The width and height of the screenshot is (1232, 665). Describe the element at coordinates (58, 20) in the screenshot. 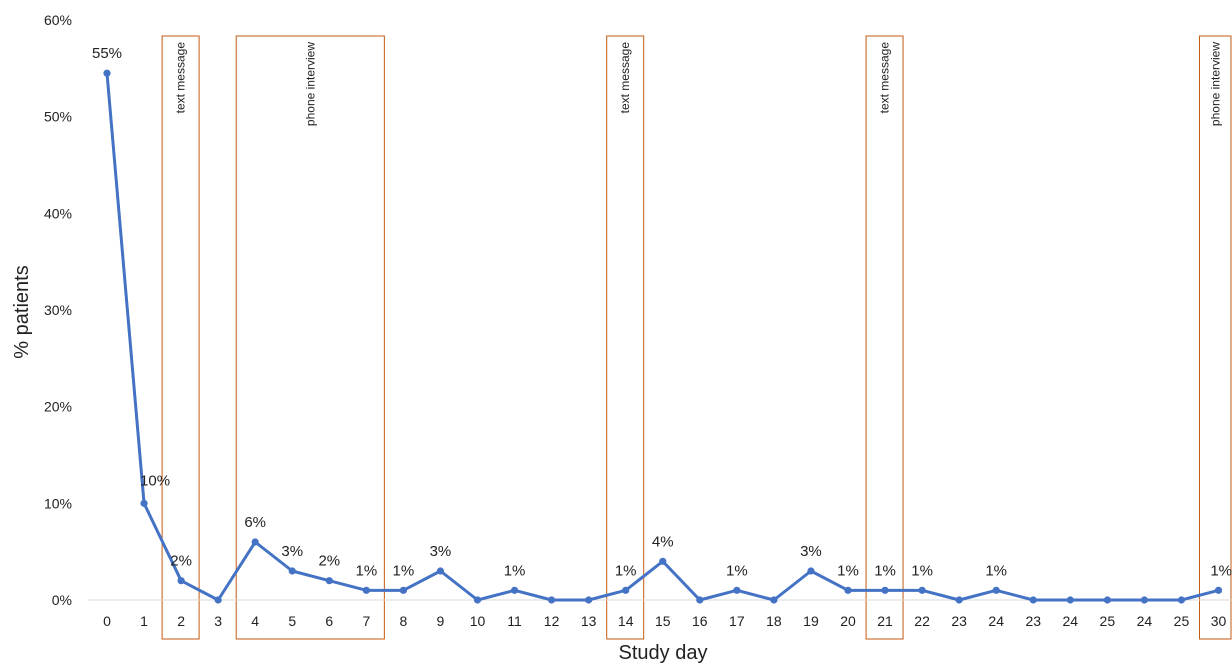

I see `y-tick-label: 60%` at that location.